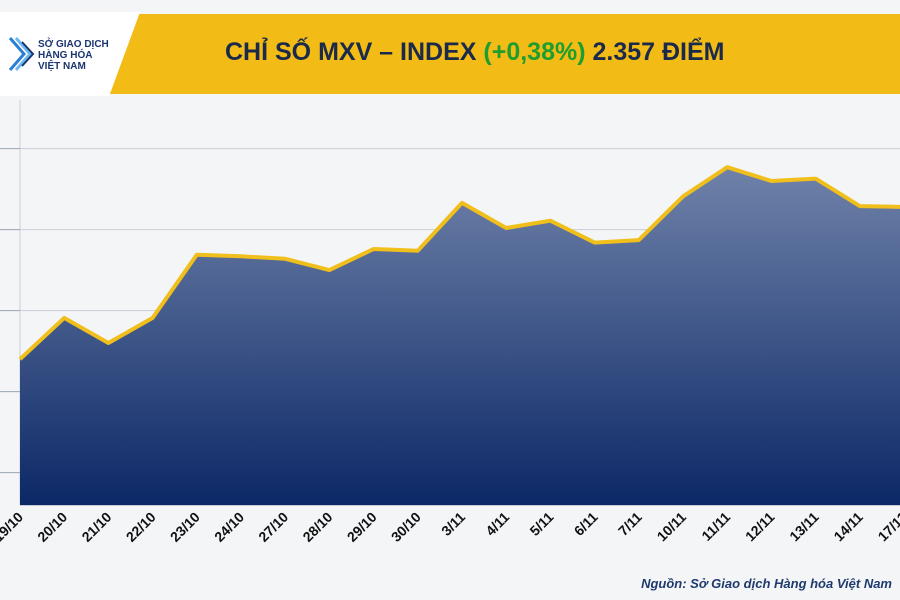 The height and width of the screenshot is (600, 900). I want to click on logo-text: SỞ GIAO DỊCH HÀNG HÓA VIỆT NAM, so click(83, 55).